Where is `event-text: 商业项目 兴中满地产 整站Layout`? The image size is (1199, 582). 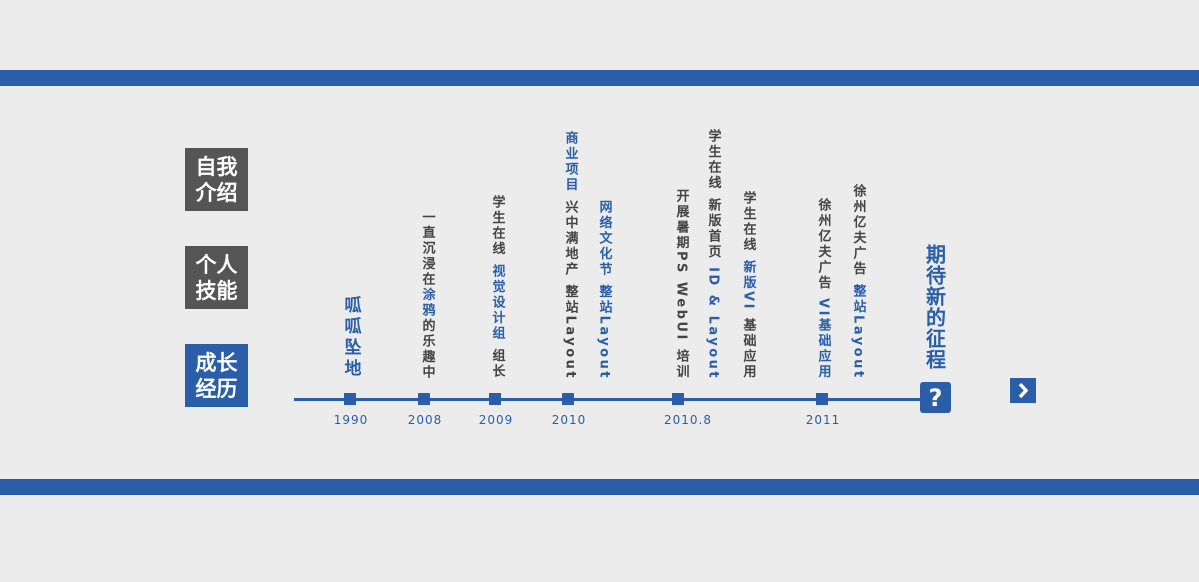
event-text: 商业项目 兴中满地产 整站Layout is located at coordinates (570, 255).